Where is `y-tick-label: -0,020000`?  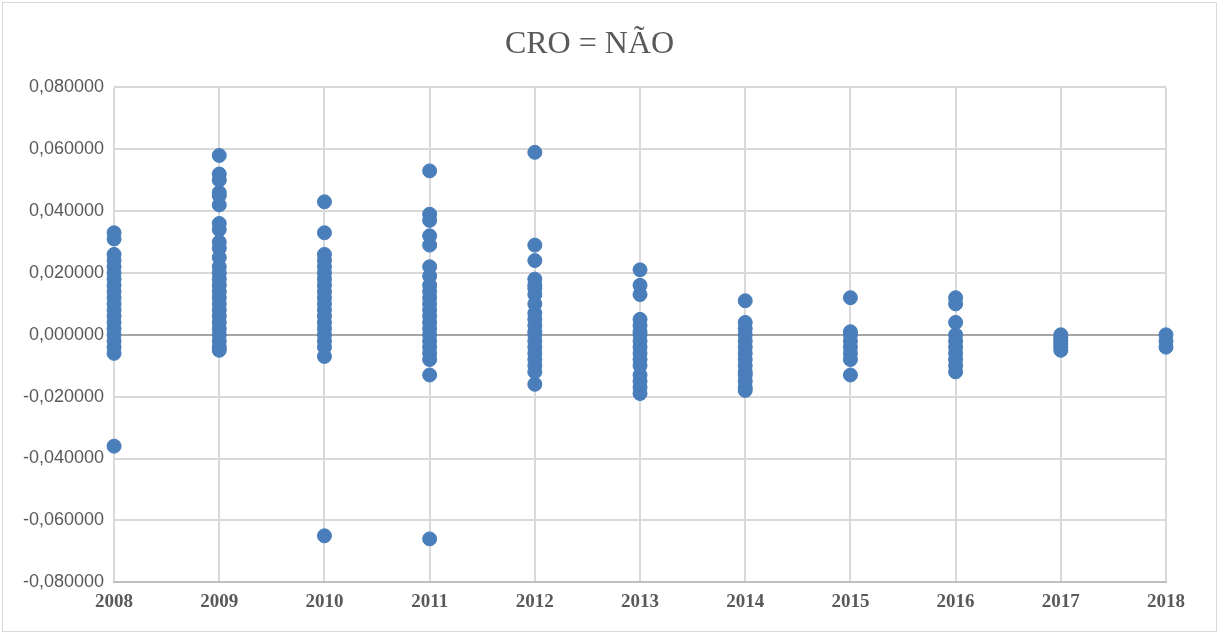
y-tick-label: -0,020000 is located at coordinates (63, 395).